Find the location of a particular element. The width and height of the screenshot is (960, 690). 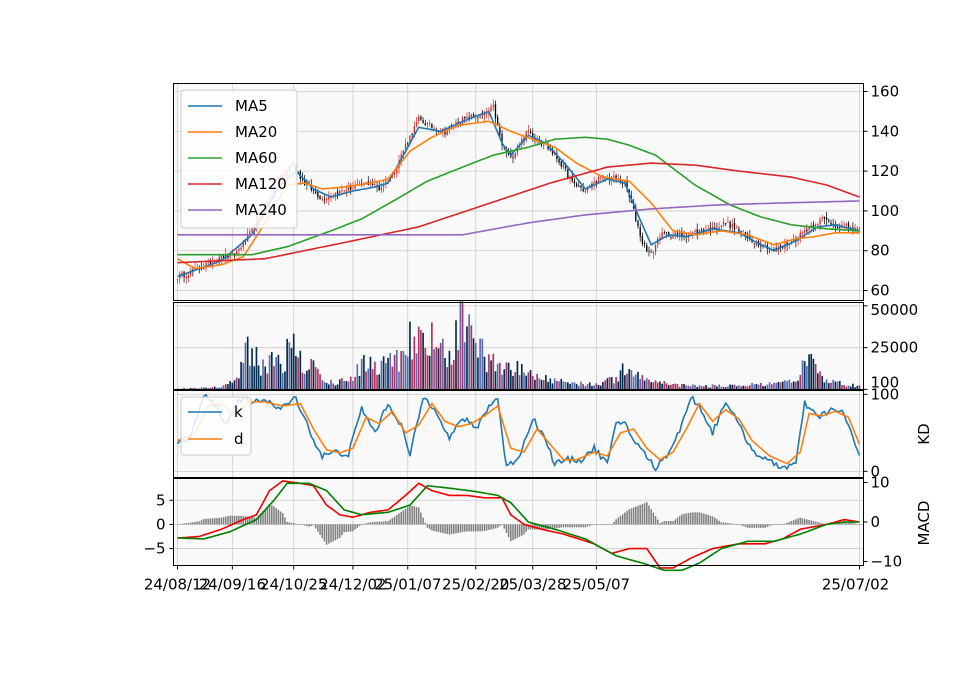

kd-panel-frame is located at coordinates (518, 434).